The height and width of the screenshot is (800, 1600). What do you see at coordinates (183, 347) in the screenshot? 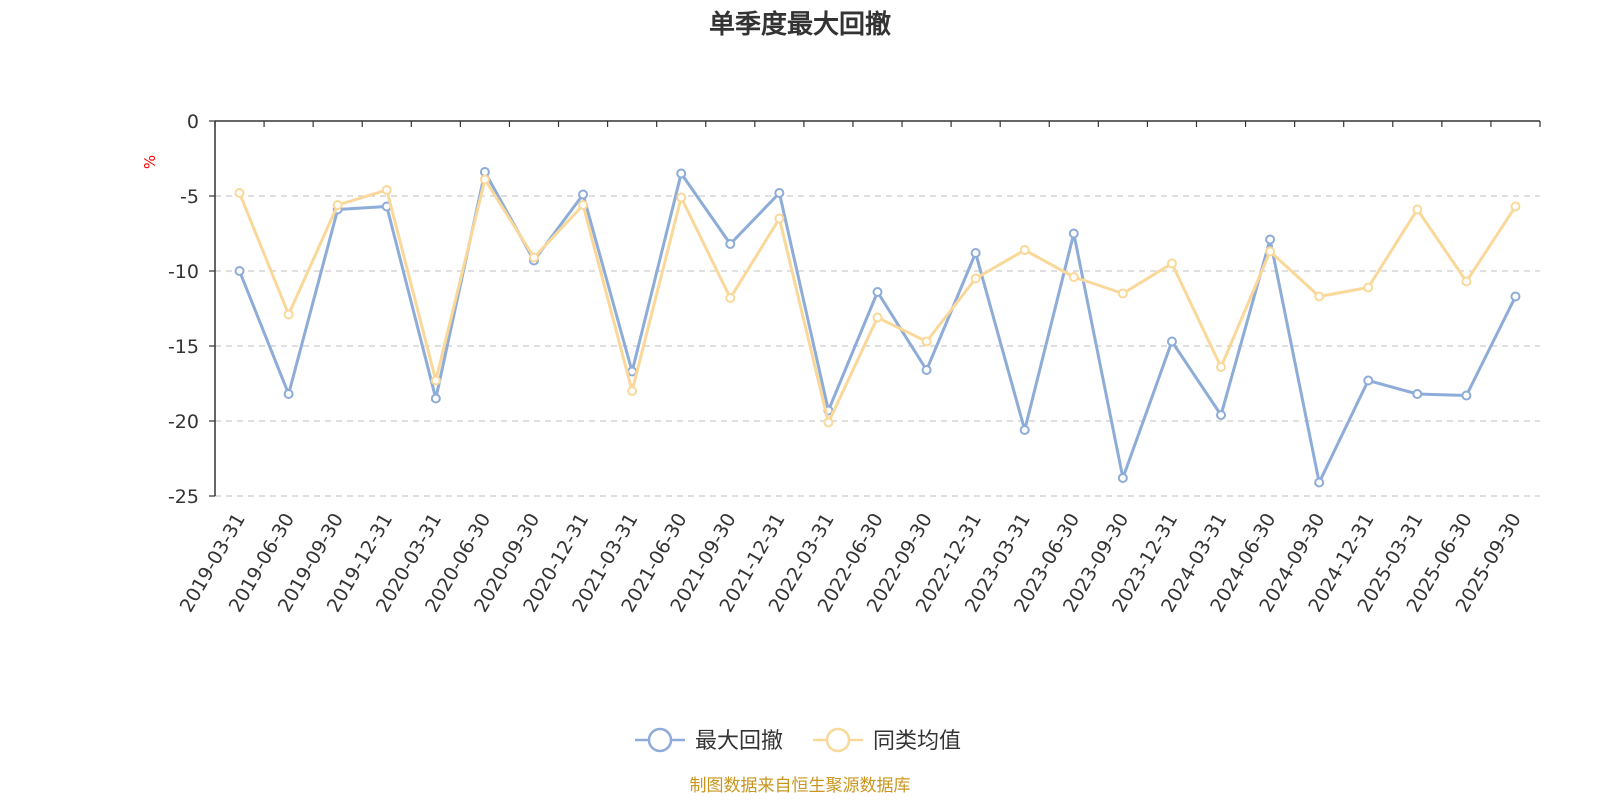
I see `y-tick-label: -15` at bounding box center [183, 347].